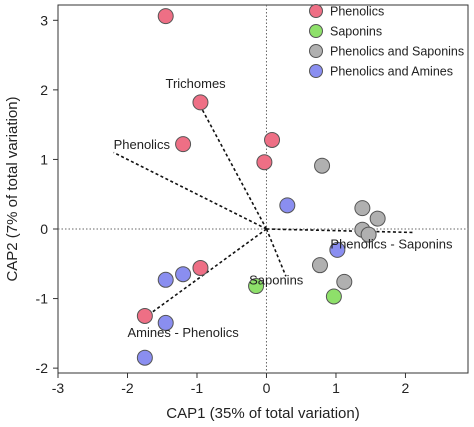  What do you see at coordinates (44, 229) in the screenshot?
I see `y-tick-label-2: 0` at bounding box center [44, 229].